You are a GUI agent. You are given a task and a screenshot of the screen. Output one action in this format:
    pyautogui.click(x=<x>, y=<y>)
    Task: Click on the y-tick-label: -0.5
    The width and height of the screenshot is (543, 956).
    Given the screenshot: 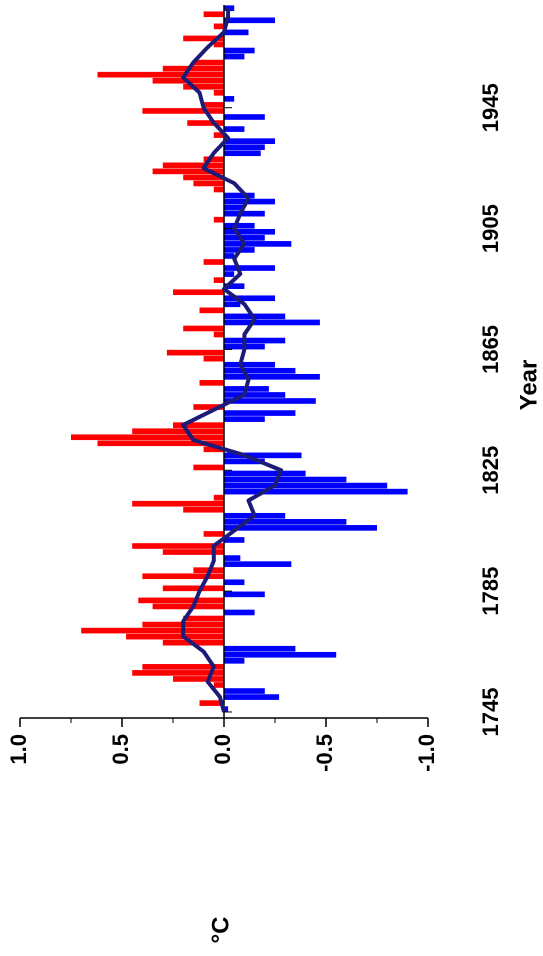 What is the action you would take?
    pyautogui.click(x=324, y=753)
    